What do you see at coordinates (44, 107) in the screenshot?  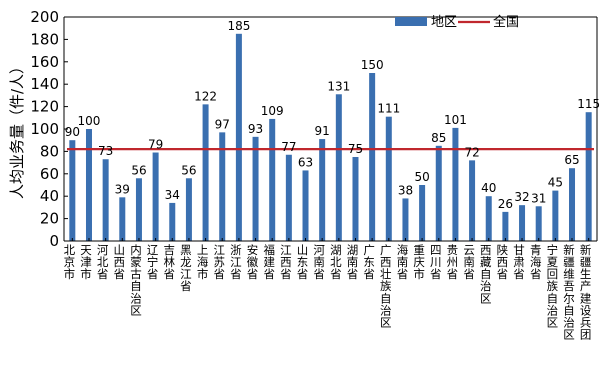 I see `y-tick-label: 120` at bounding box center [44, 107].